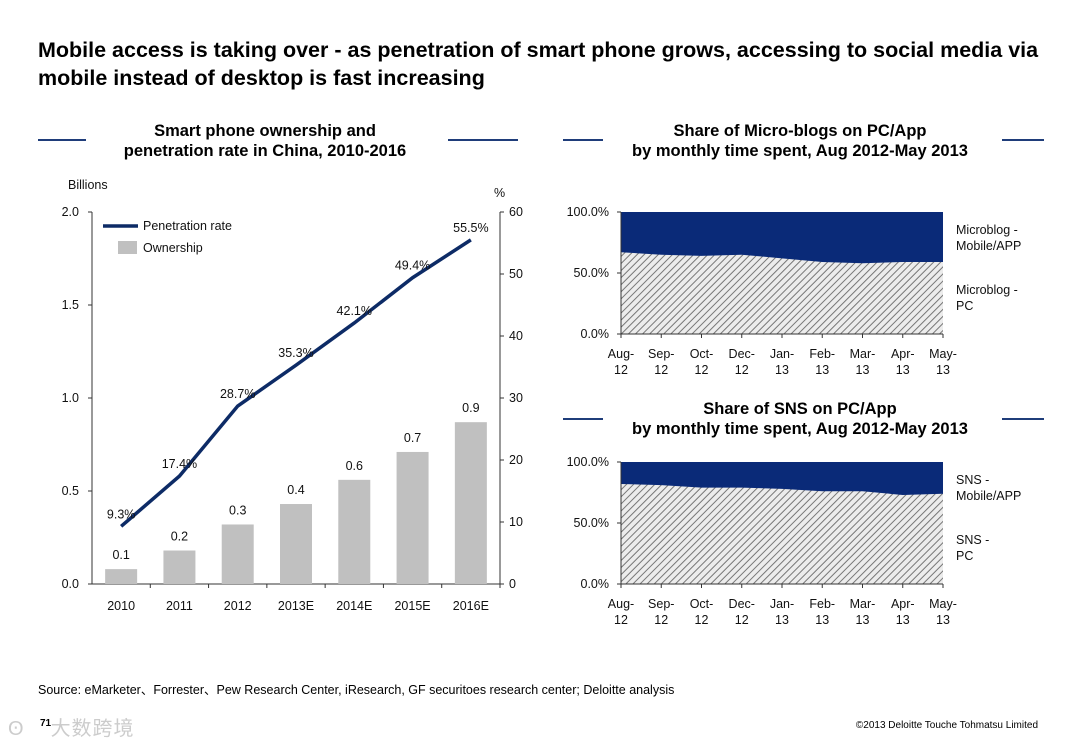 The image size is (1080, 748). Describe the element at coordinates (70, 212) in the screenshot. I see `y-tick-label: 2.0` at that location.